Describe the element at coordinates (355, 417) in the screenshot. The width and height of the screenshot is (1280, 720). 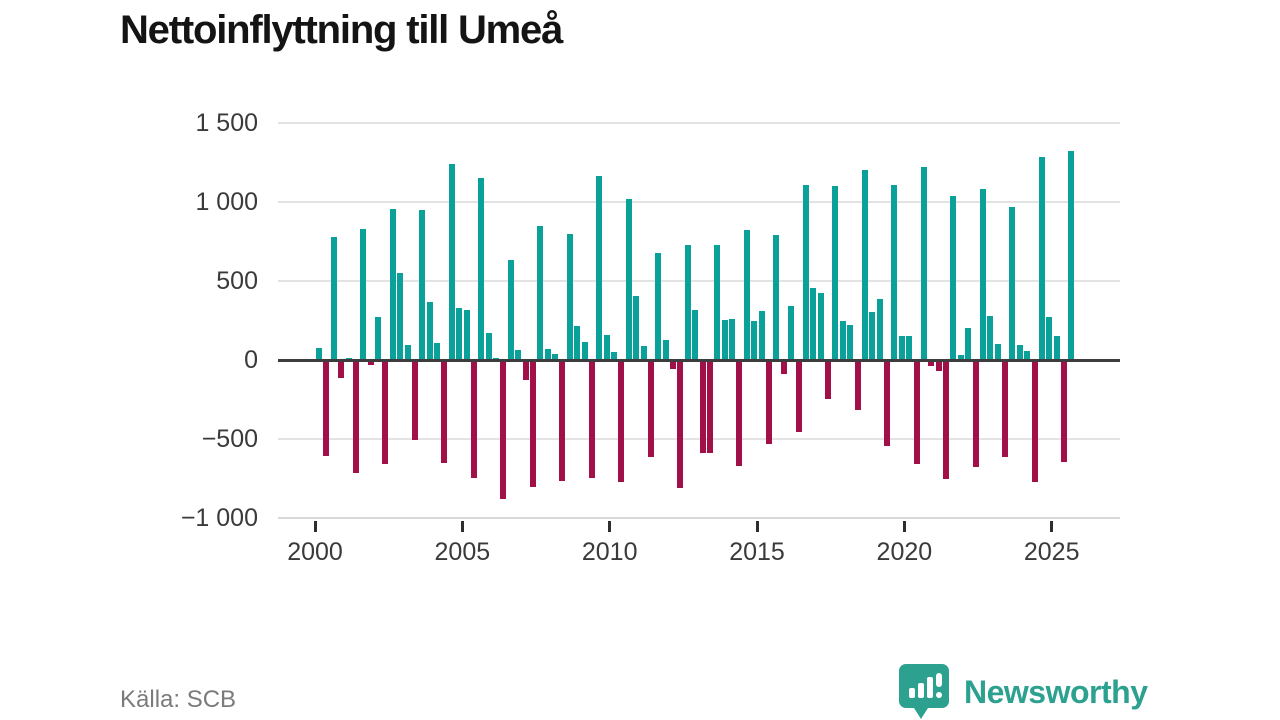
I see `bar-2001-q2` at that location.